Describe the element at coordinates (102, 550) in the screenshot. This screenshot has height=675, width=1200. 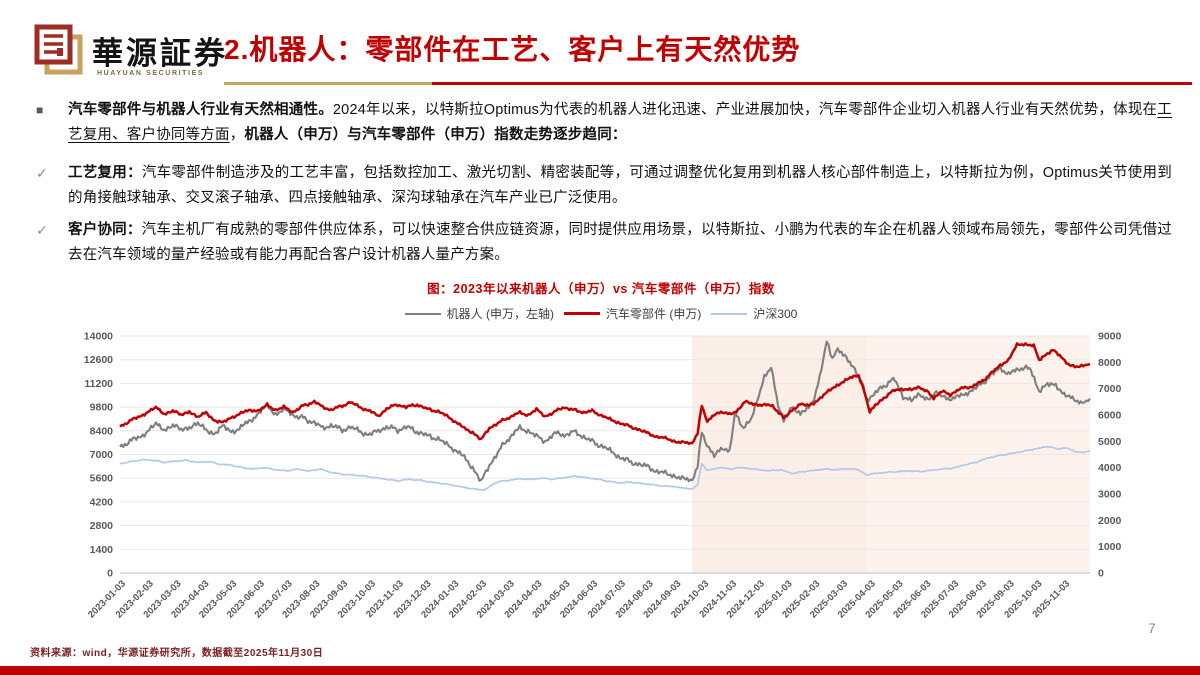
I see `left-axis-tick: 1400` at that location.